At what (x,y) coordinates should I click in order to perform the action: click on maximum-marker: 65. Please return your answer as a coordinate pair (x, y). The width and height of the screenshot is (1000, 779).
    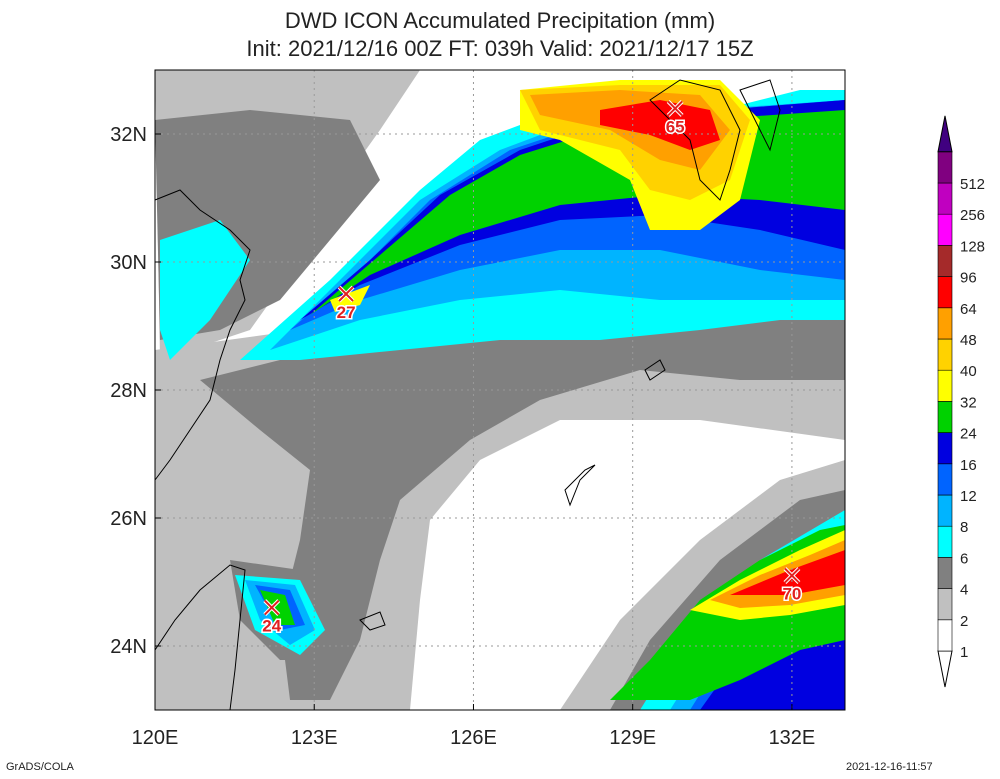
    Looking at the image, I should click on (675, 118).